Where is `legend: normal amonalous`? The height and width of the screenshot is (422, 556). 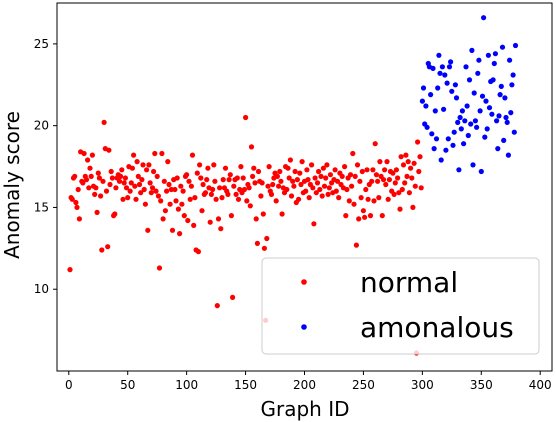
legend: normal amonalous is located at coordinates (400, 306).